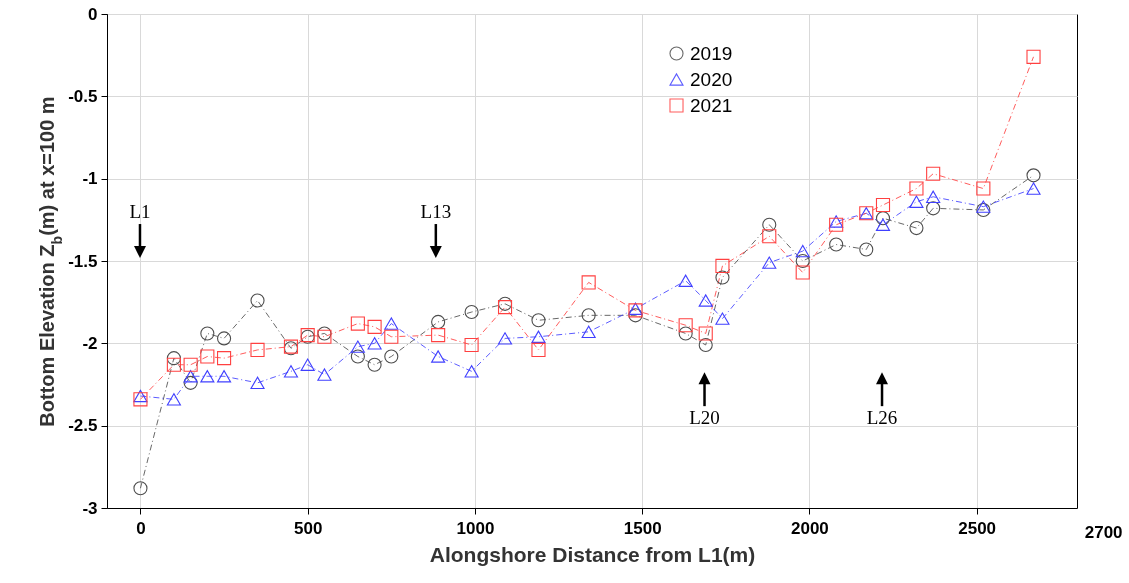 The width and height of the screenshot is (1129, 583). I want to click on x-tick-label: 2000, so click(810, 528).